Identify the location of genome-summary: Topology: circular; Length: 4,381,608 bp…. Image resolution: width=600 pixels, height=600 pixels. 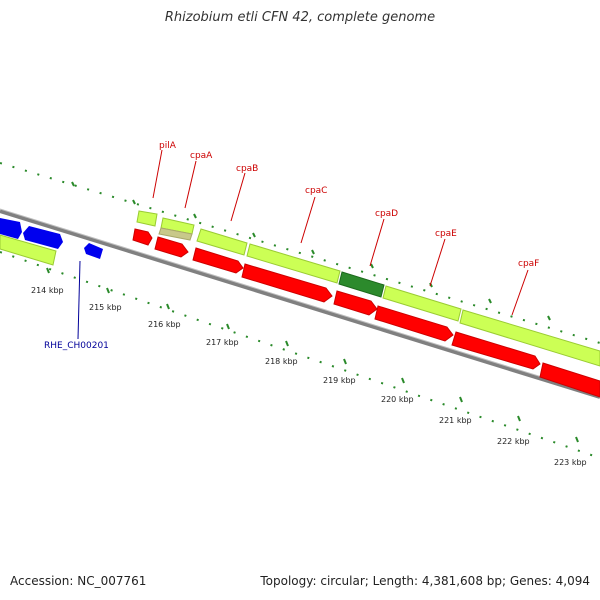
(425, 581).